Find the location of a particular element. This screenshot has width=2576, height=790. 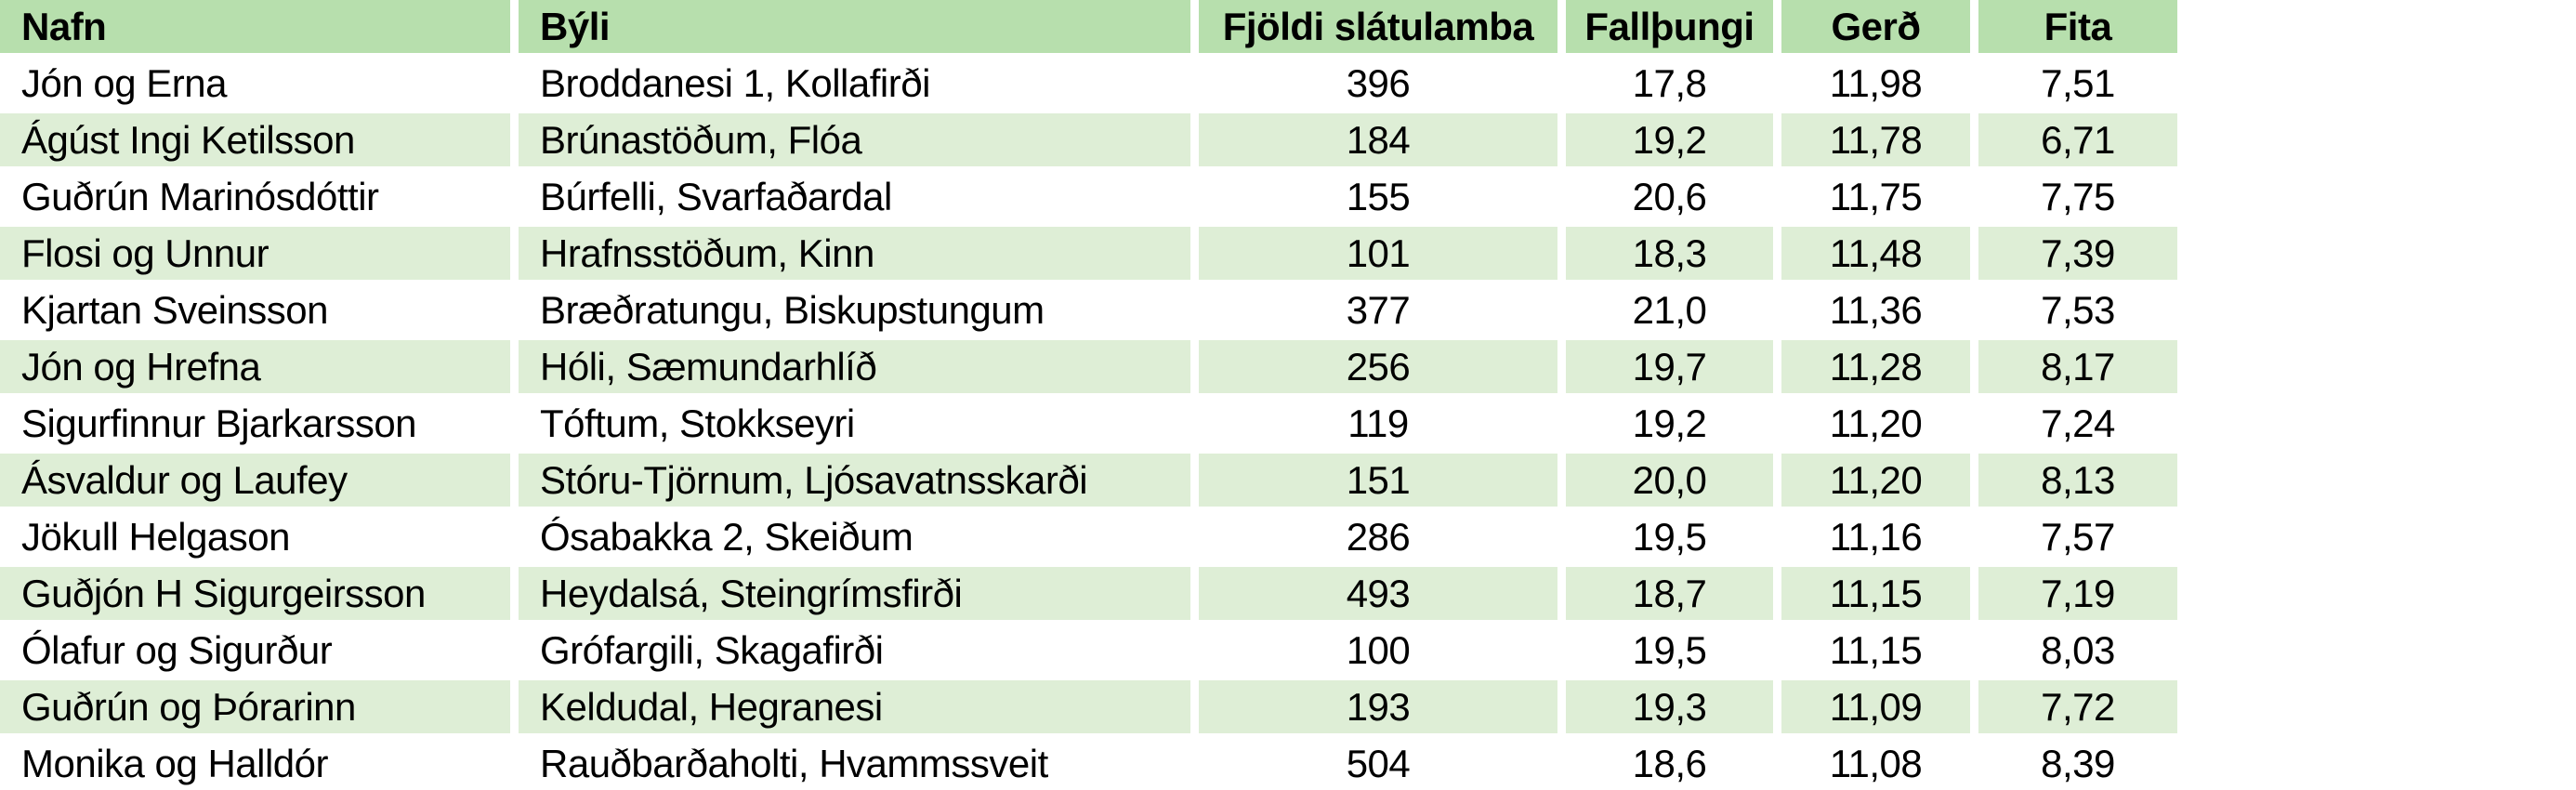

cell-carcass-weight: 18,6 is located at coordinates (1669, 763).